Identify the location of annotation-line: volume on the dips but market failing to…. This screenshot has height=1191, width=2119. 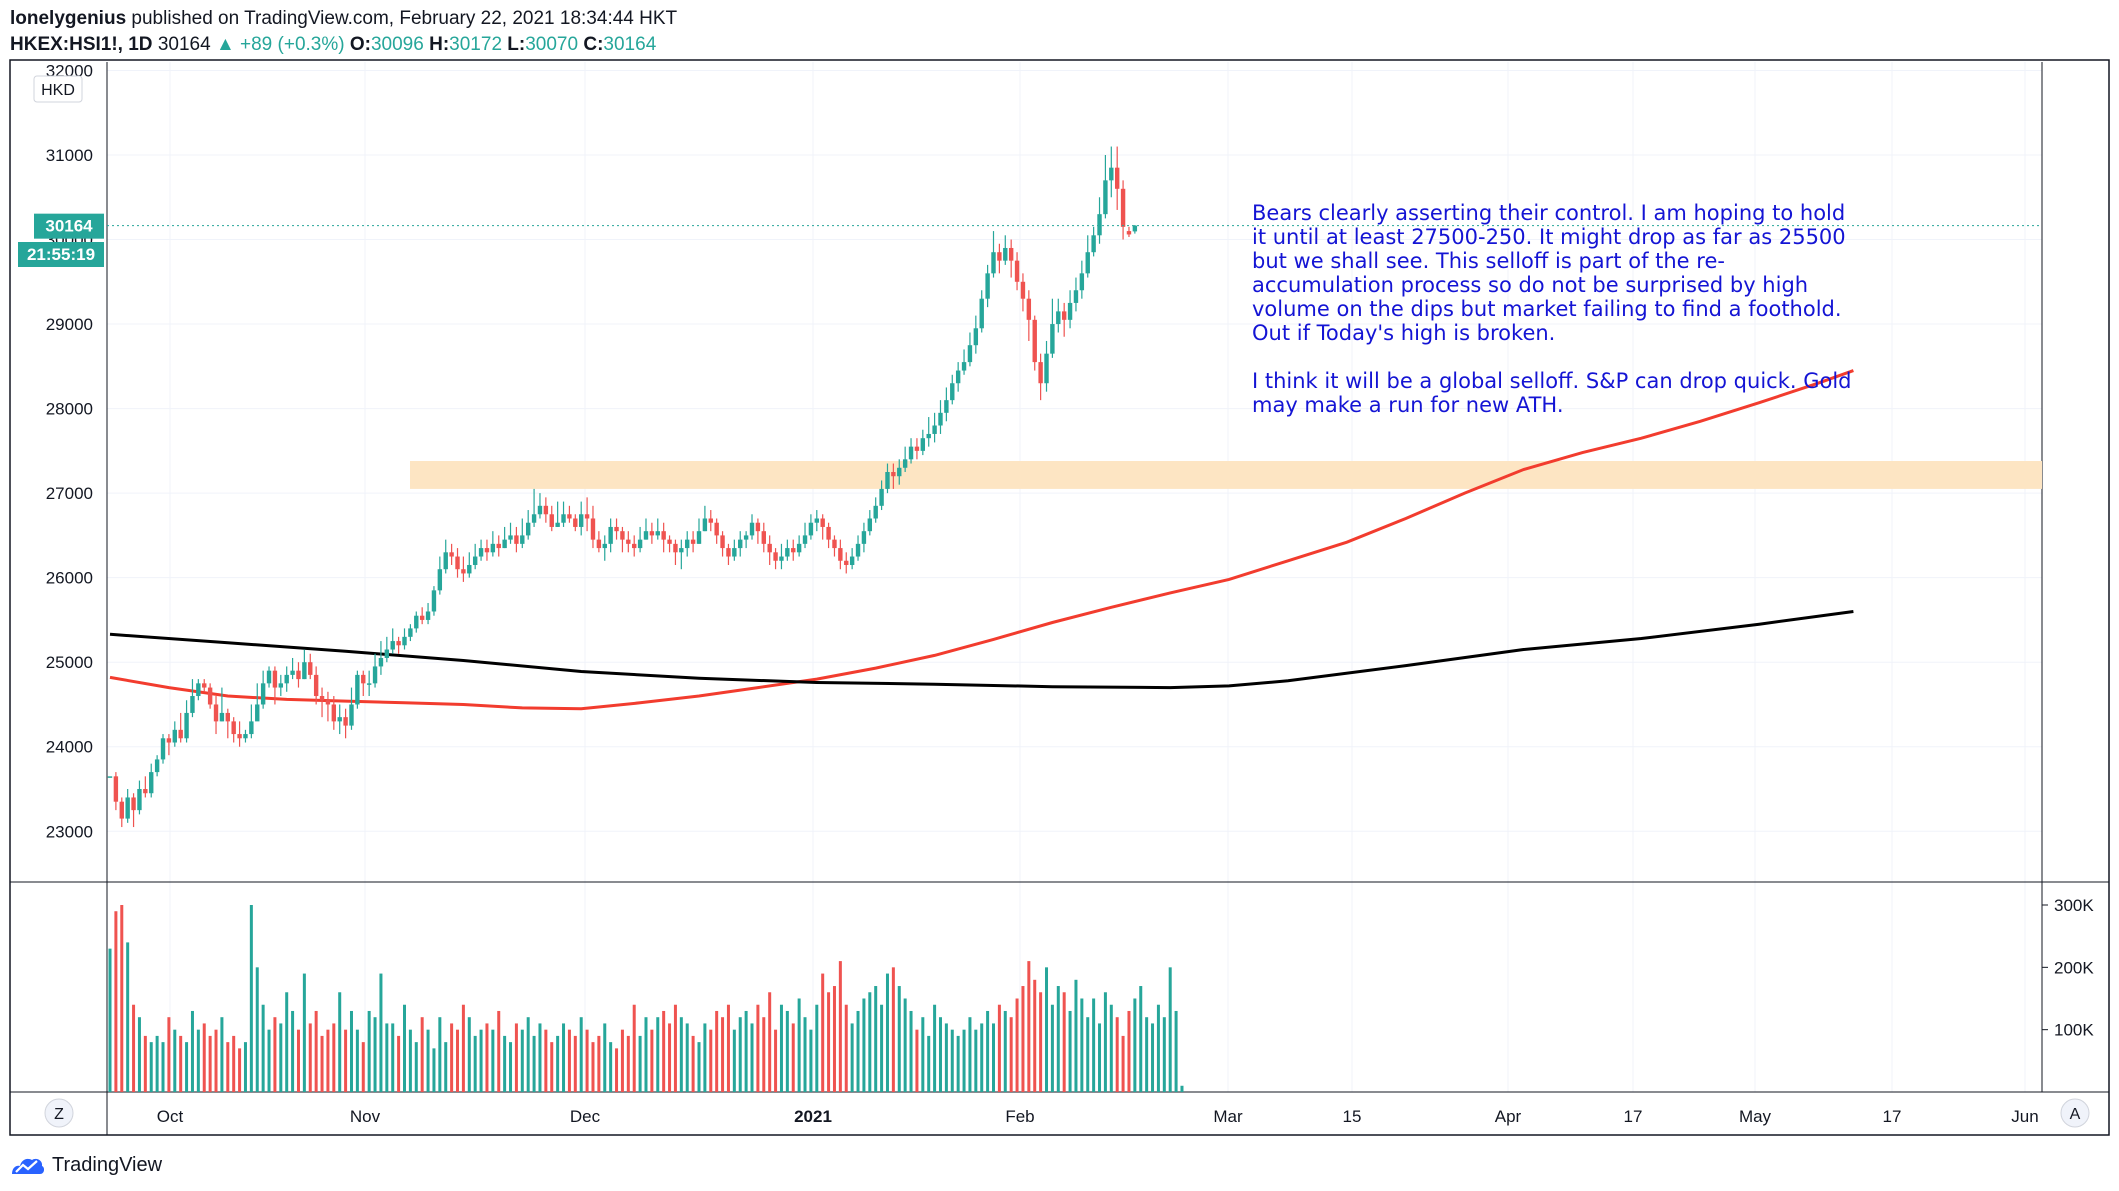
(1547, 309).